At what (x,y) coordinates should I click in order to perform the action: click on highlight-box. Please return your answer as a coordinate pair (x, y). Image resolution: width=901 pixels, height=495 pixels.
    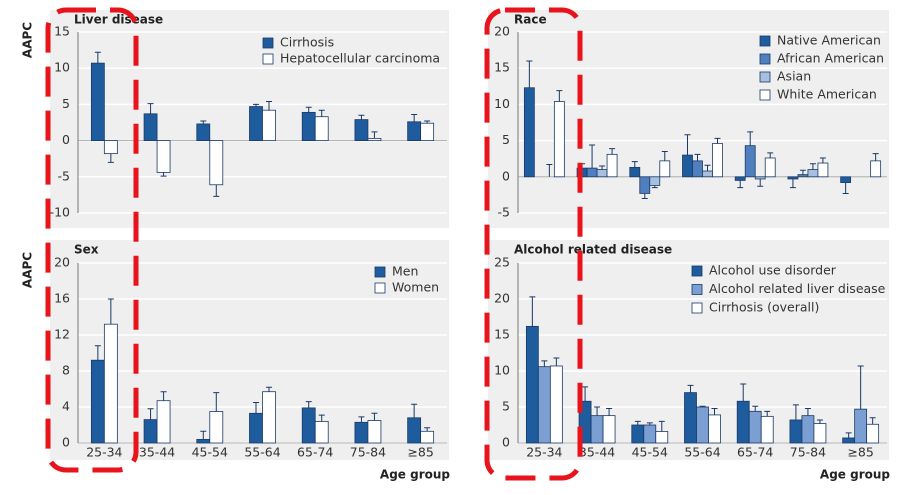
    Looking at the image, I should click on (92, 240).